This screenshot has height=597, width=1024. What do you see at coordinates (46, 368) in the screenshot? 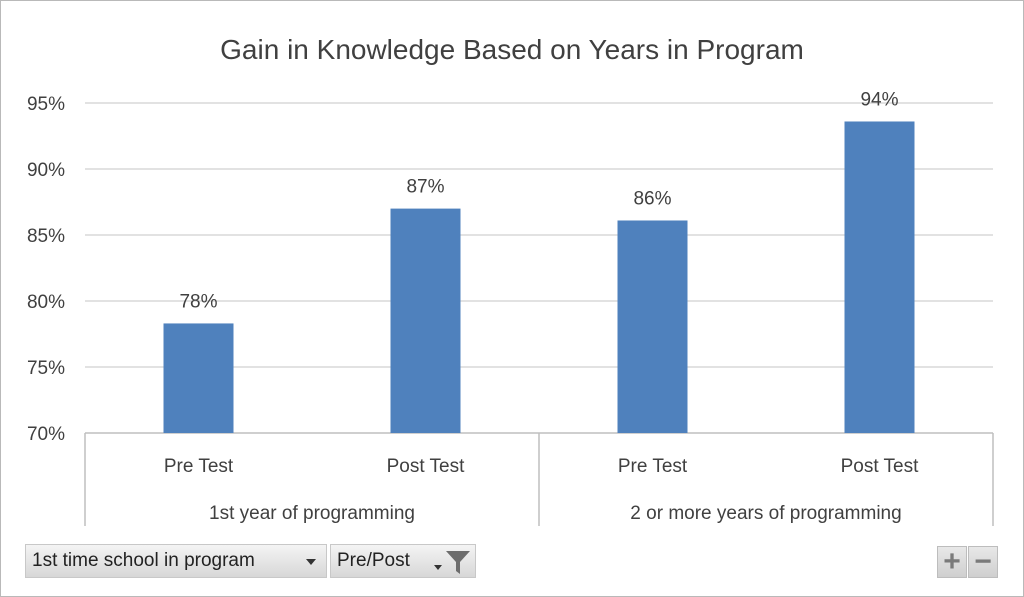
I see `y-tick-label: 75%` at bounding box center [46, 368].